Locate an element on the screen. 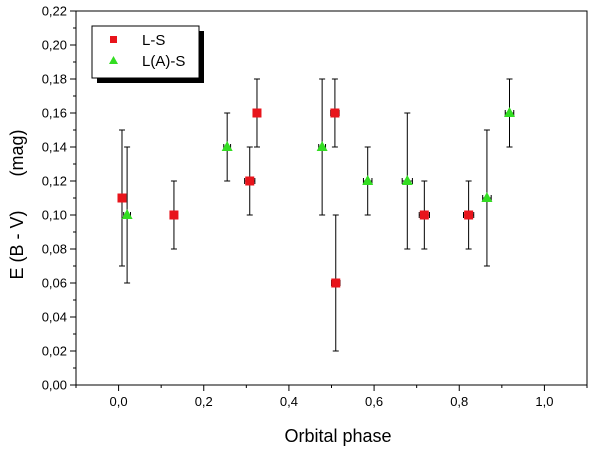  y-tick-label: 0,20 is located at coordinates (54, 45).